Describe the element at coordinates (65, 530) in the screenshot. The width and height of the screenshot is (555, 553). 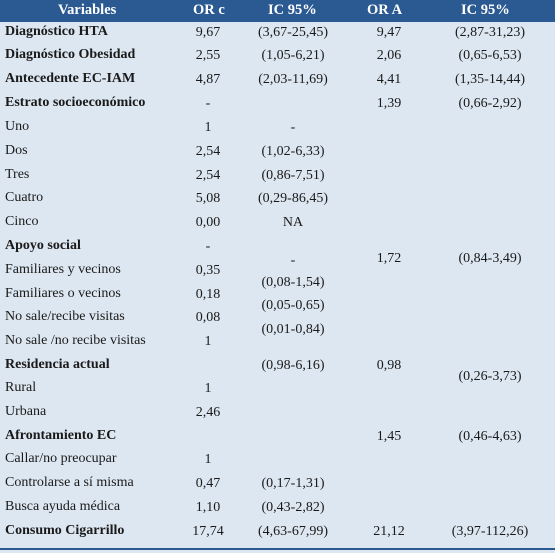
I see `row-21-variable: Consumo Cigarrillo` at that location.